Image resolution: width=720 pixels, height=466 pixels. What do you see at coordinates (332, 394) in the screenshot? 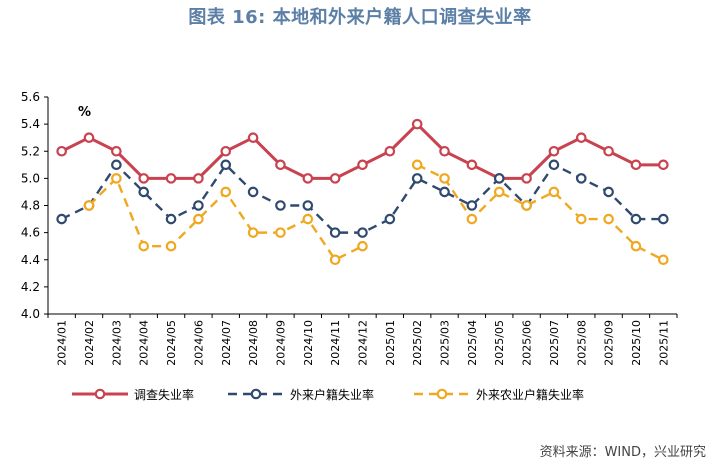
I see `legend-label: 外来户籍失业率` at bounding box center [332, 394].